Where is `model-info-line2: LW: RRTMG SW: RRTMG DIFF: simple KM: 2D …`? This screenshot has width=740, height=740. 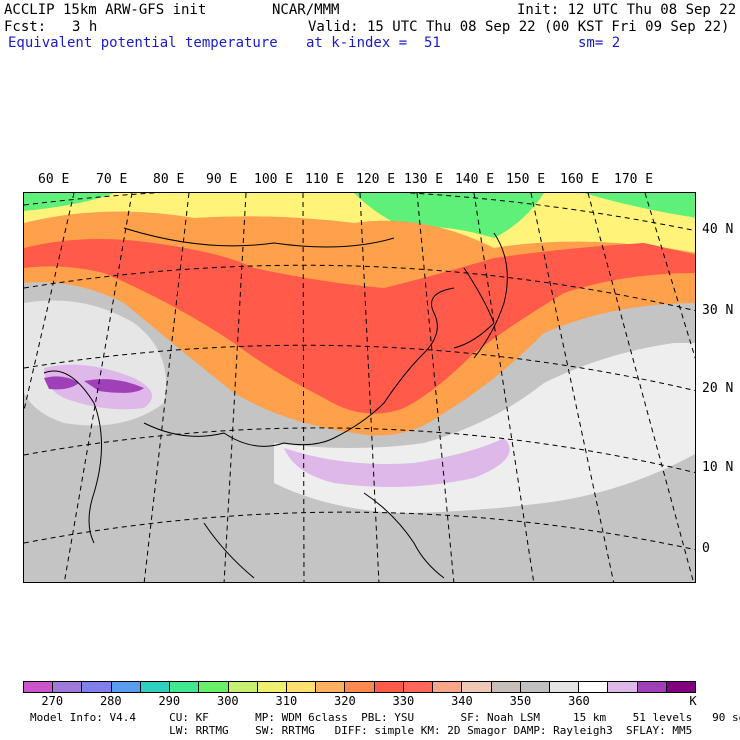
model-info-line2: LW: RRTMG SW: RRTMG DIFF: simple KM: 2D … is located at coordinates (361, 730).